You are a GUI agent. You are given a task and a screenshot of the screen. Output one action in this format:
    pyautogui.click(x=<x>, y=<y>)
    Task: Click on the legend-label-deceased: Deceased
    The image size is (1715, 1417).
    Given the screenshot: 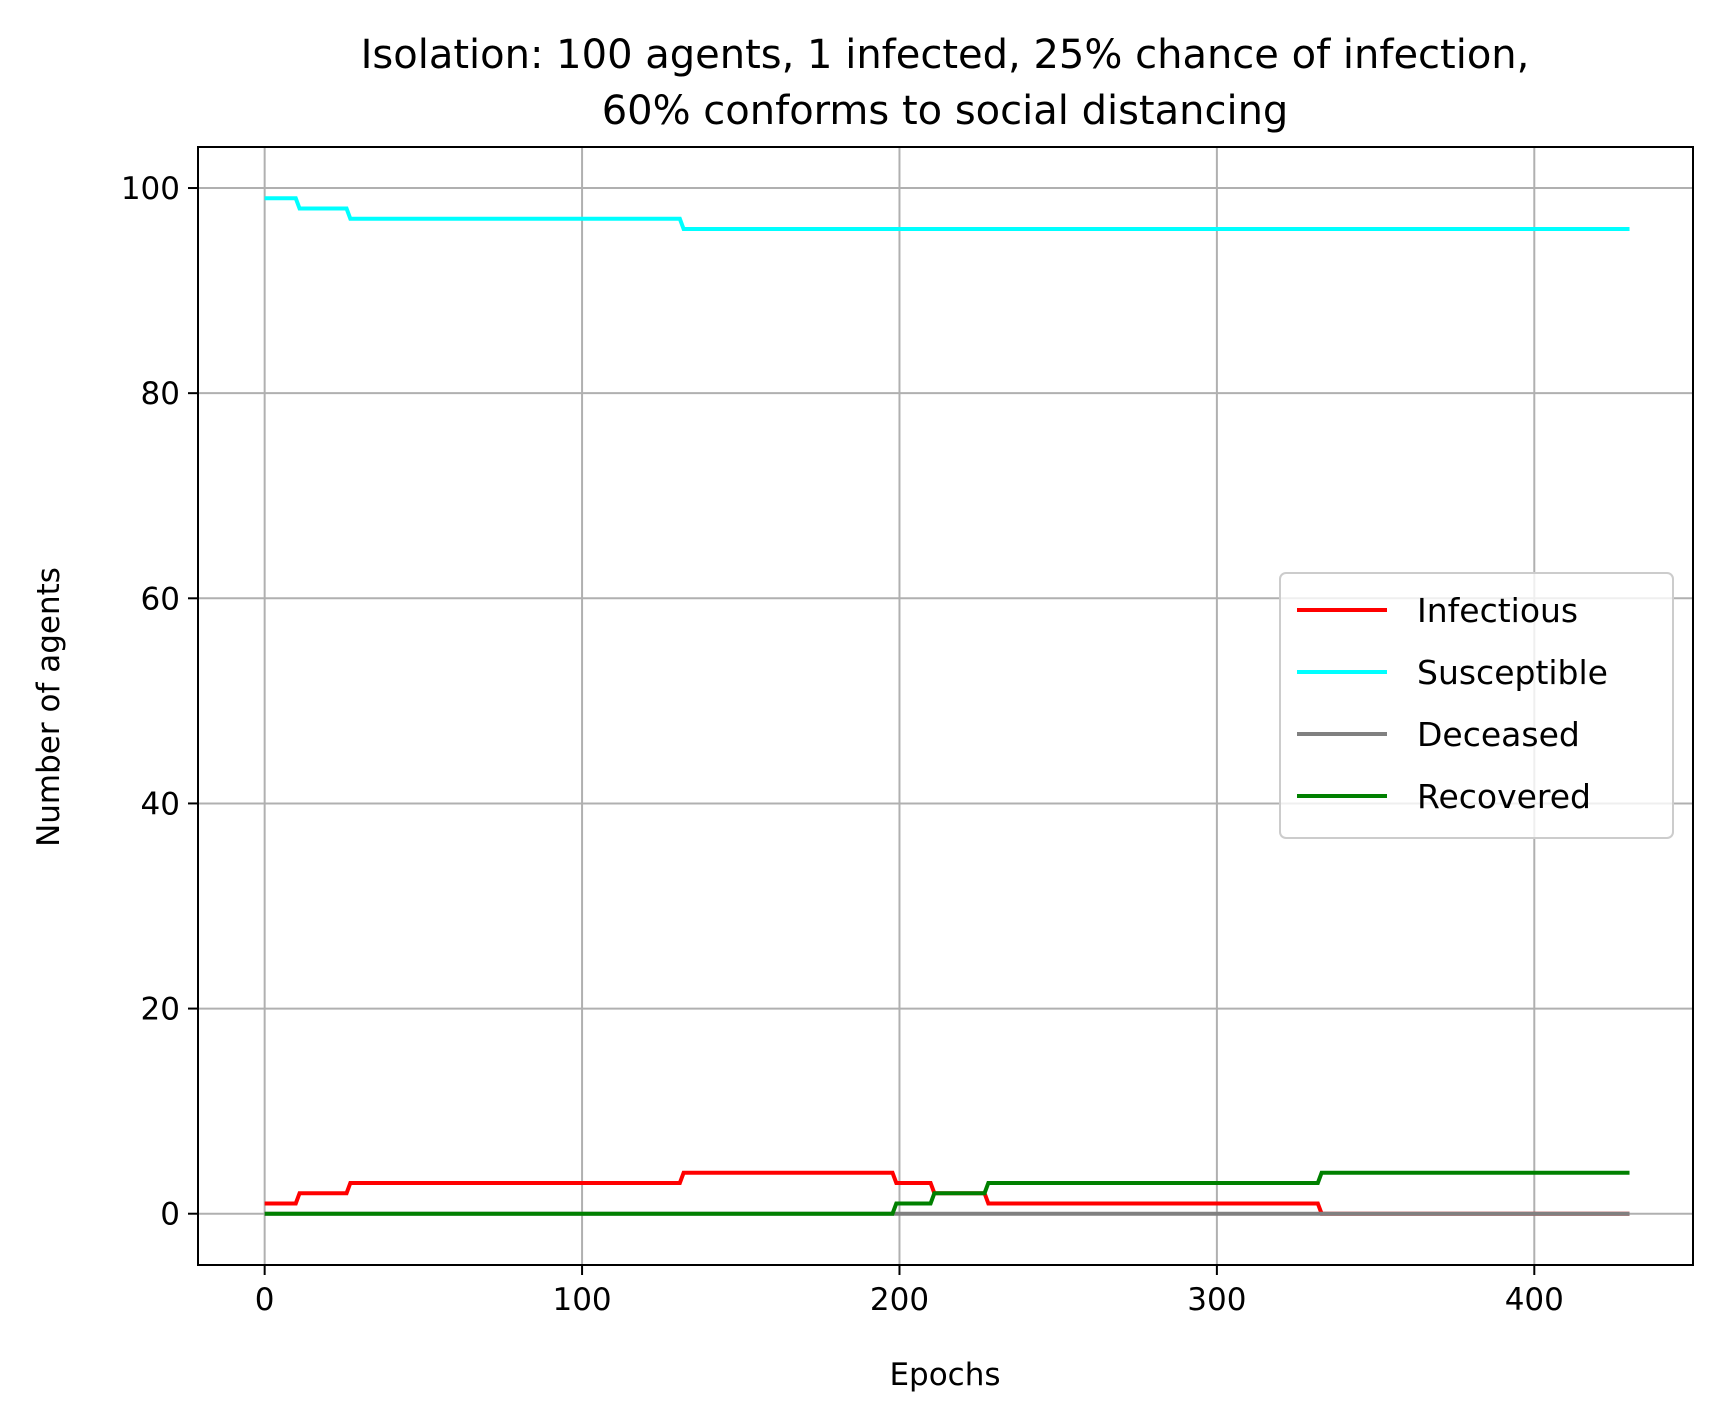 What is the action you would take?
    pyautogui.click(x=1498, y=734)
    